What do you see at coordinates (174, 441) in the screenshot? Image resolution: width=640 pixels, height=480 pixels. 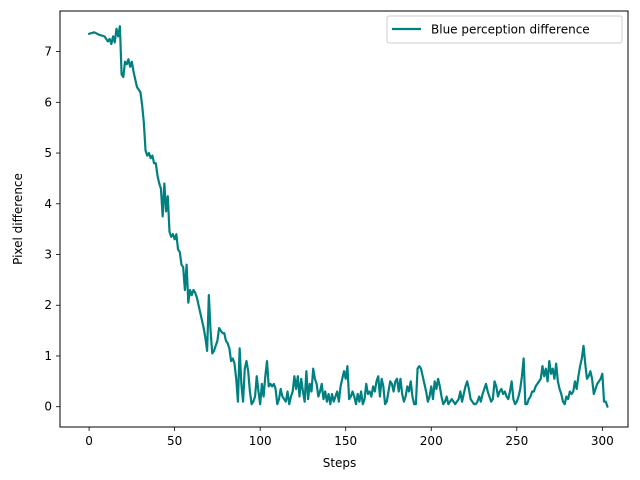 I see `x-tick-label: 50` at bounding box center [174, 441].